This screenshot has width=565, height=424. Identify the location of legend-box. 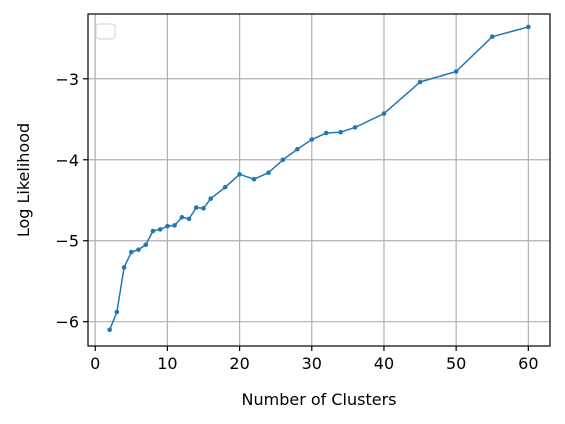
(105, 31).